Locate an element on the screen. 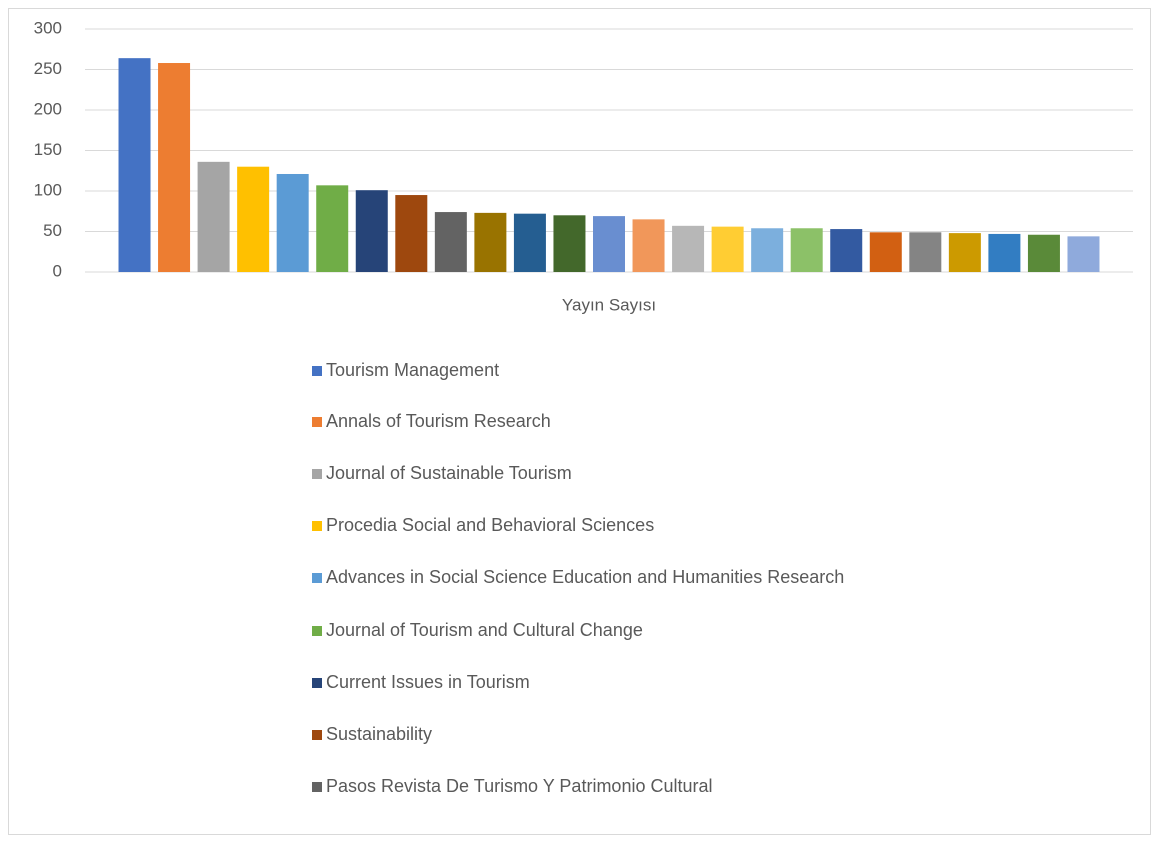 The image size is (1160, 843). y-tick-label: 100 is located at coordinates (48, 189).